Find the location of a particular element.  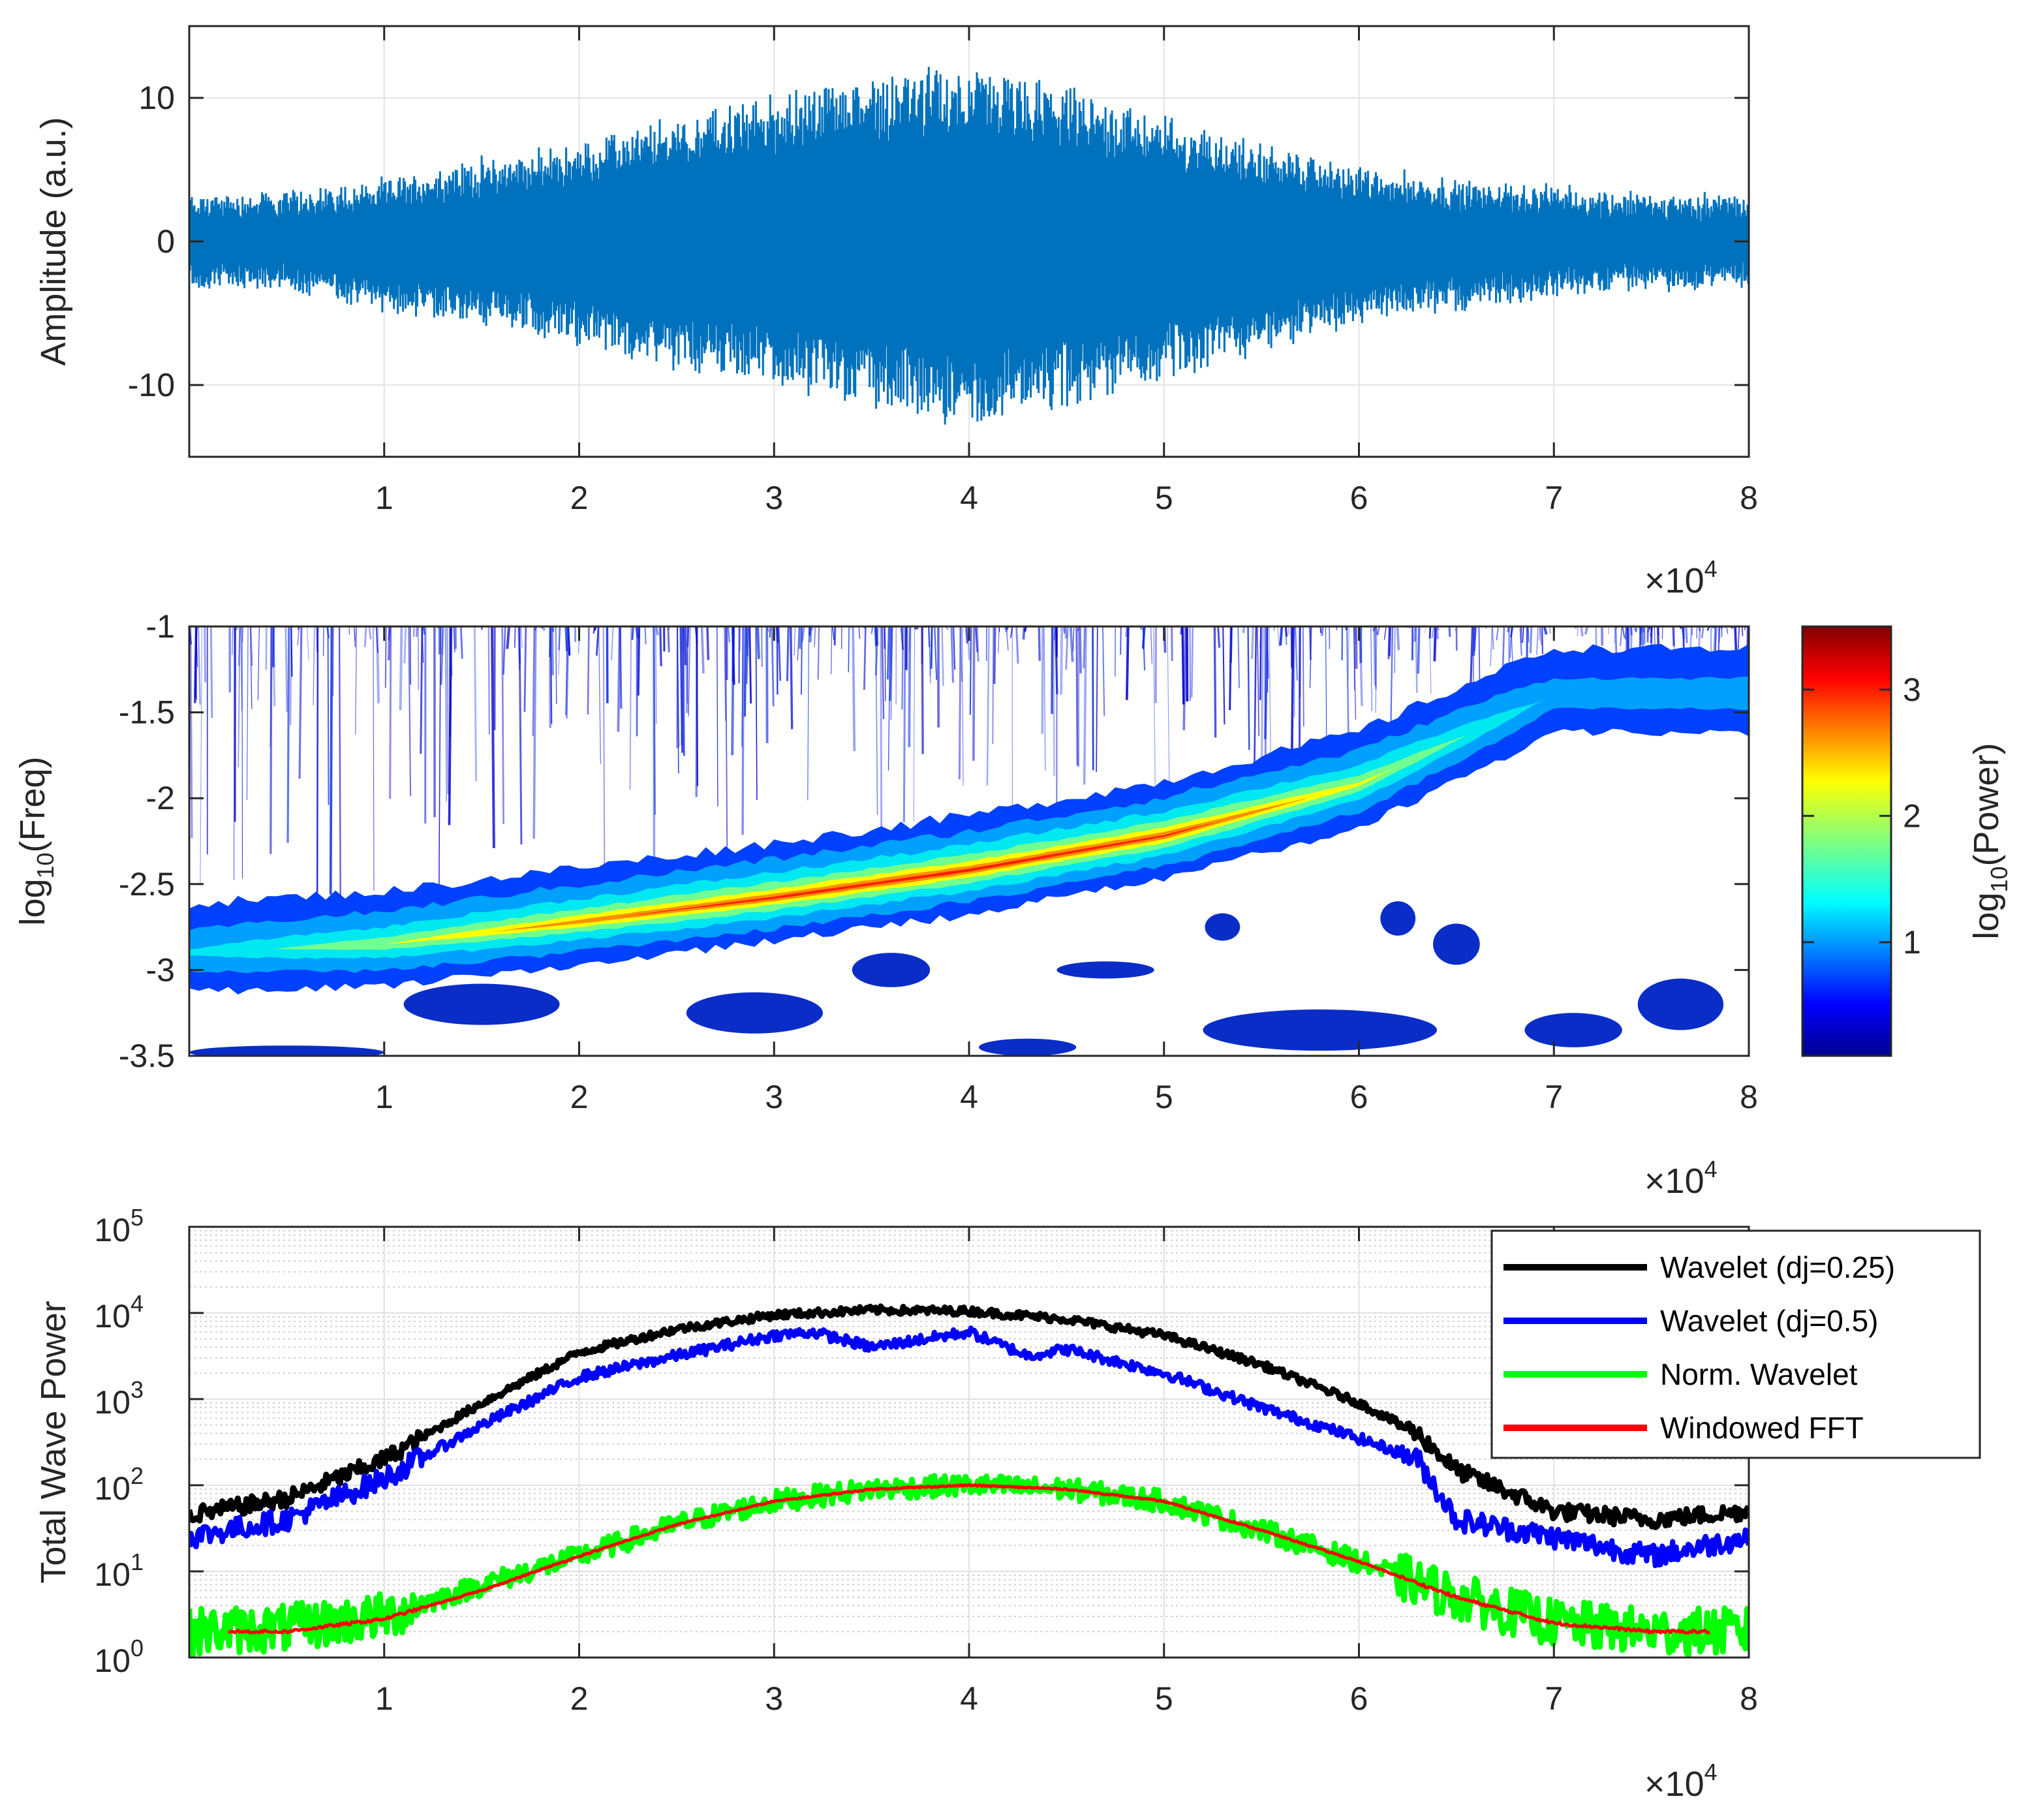

x-tick-label: 1 is located at coordinates (384, 1698).